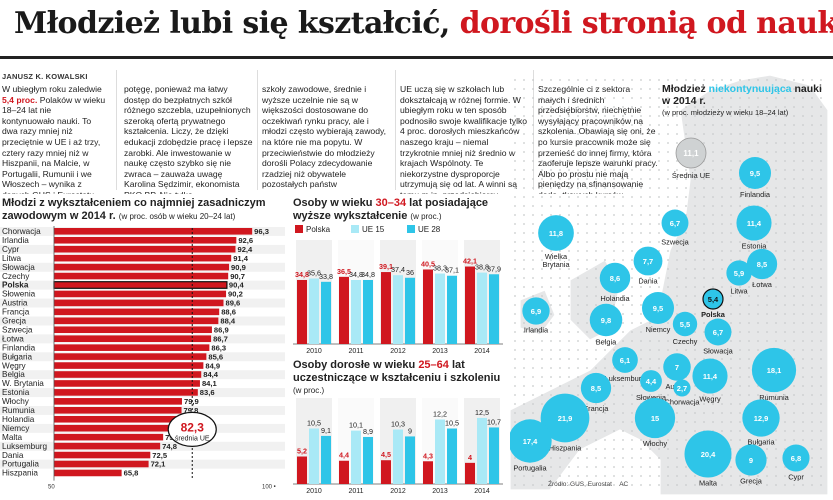 The width and height of the screenshot is (833, 500). What do you see at coordinates (751, 460) in the screenshot?
I see `country-value: 9` at bounding box center [751, 460].